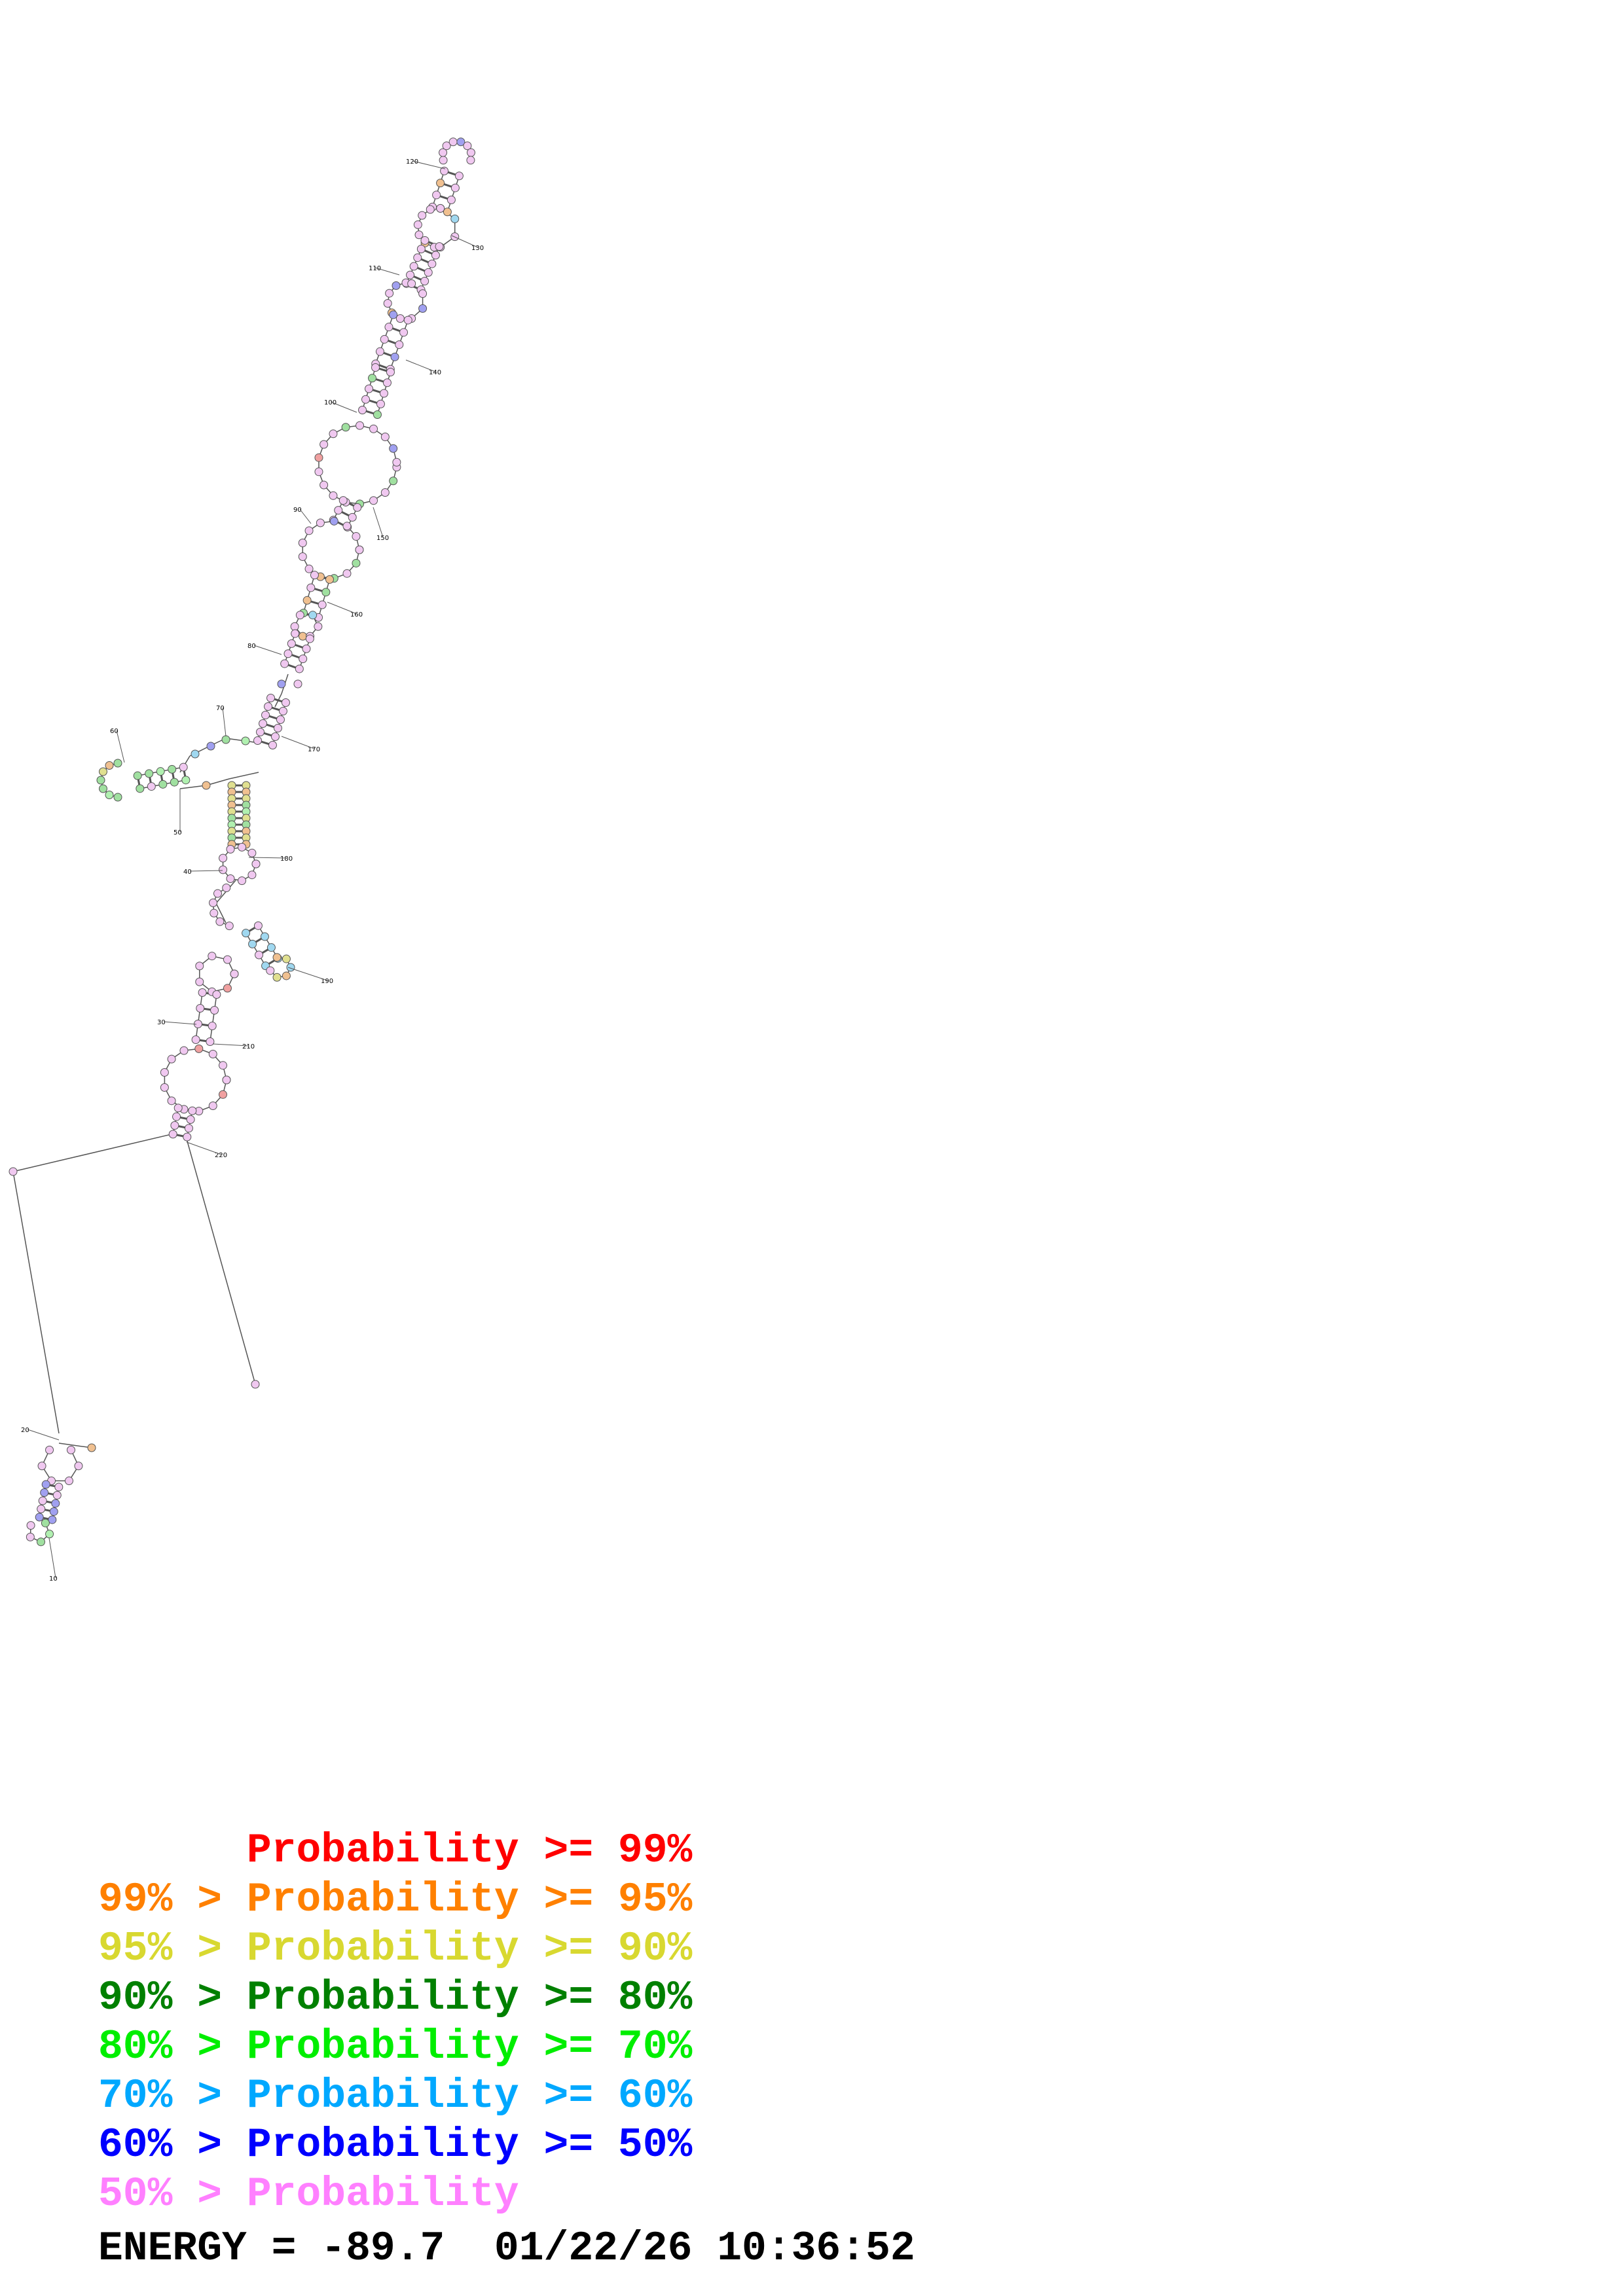 The image size is (1623, 2296). What do you see at coordinates (25, 1430) in the screenshot?
I see `position-label: 20` at bounding box center [25, 1430].